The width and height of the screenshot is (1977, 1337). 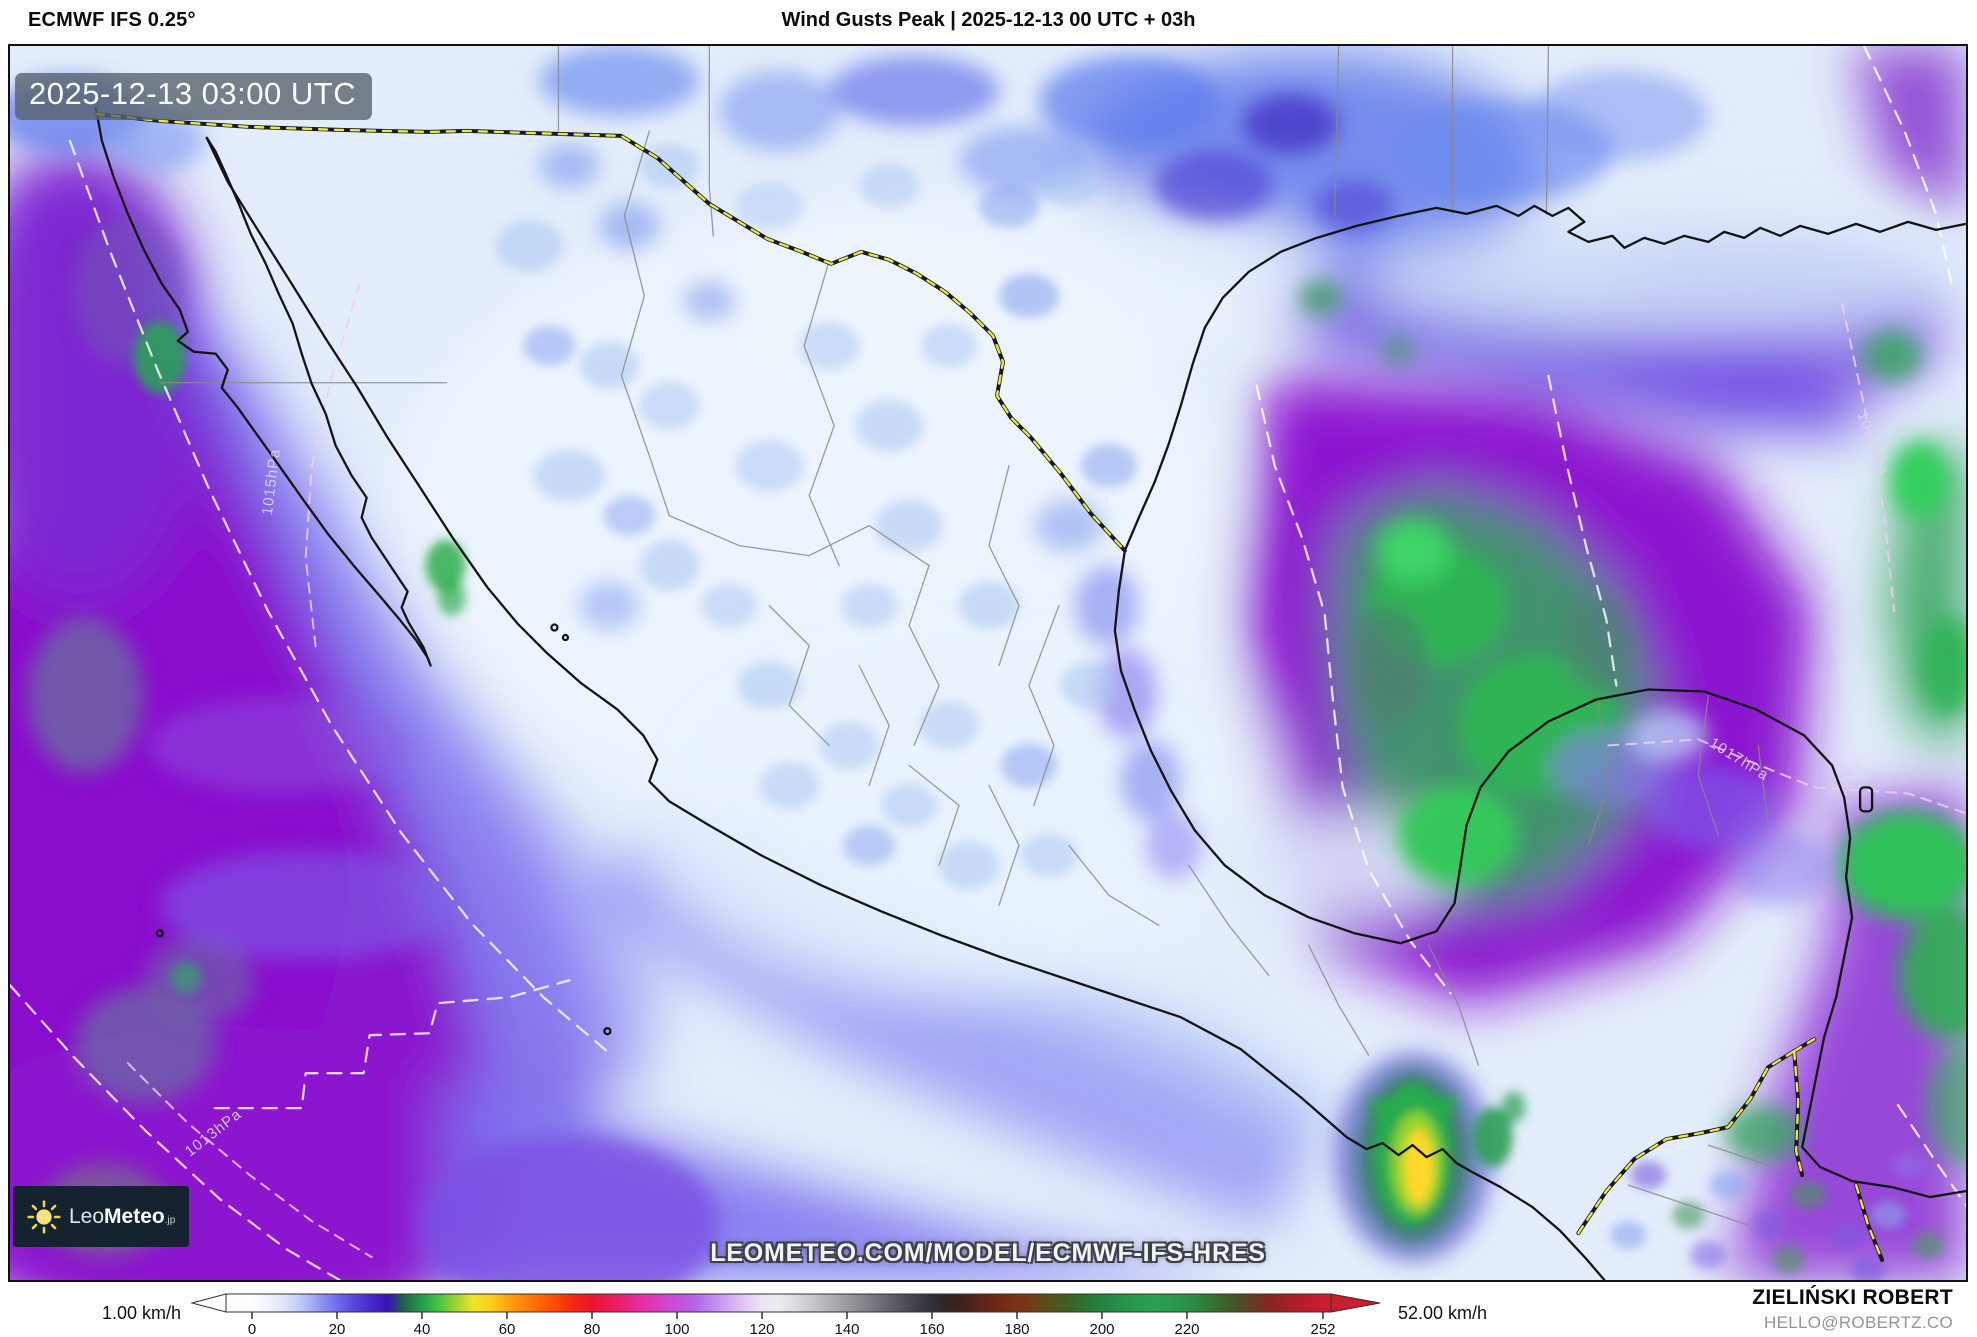 What do you see at coordinates (122, 1216) in the screenshot?
I see `logo-wordmark: LeoMeteo.jp` at bounding box center [122, 1216].